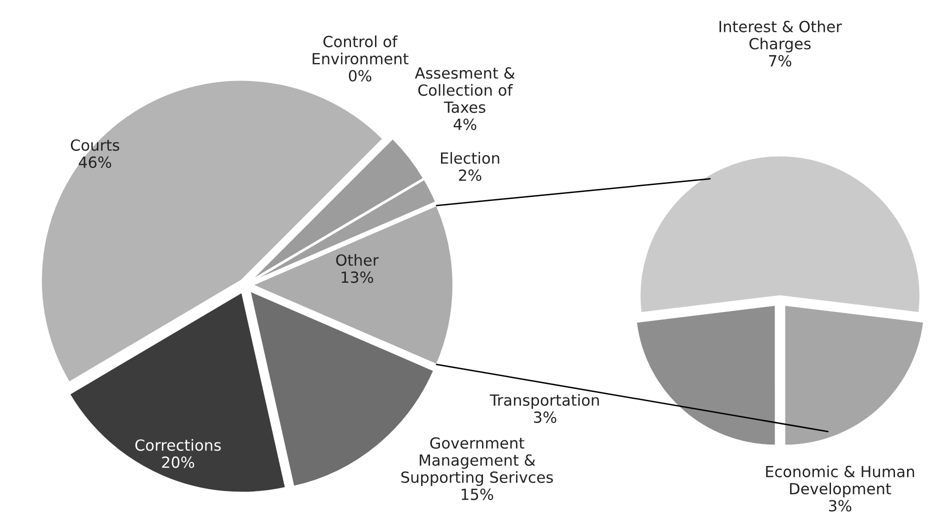 The height and width of the screenshot is (531, 928). What do you see at coordinates (544, 401) in the screenshot?
I see `slice-label: Transportation` at bounding box center [544, 401].